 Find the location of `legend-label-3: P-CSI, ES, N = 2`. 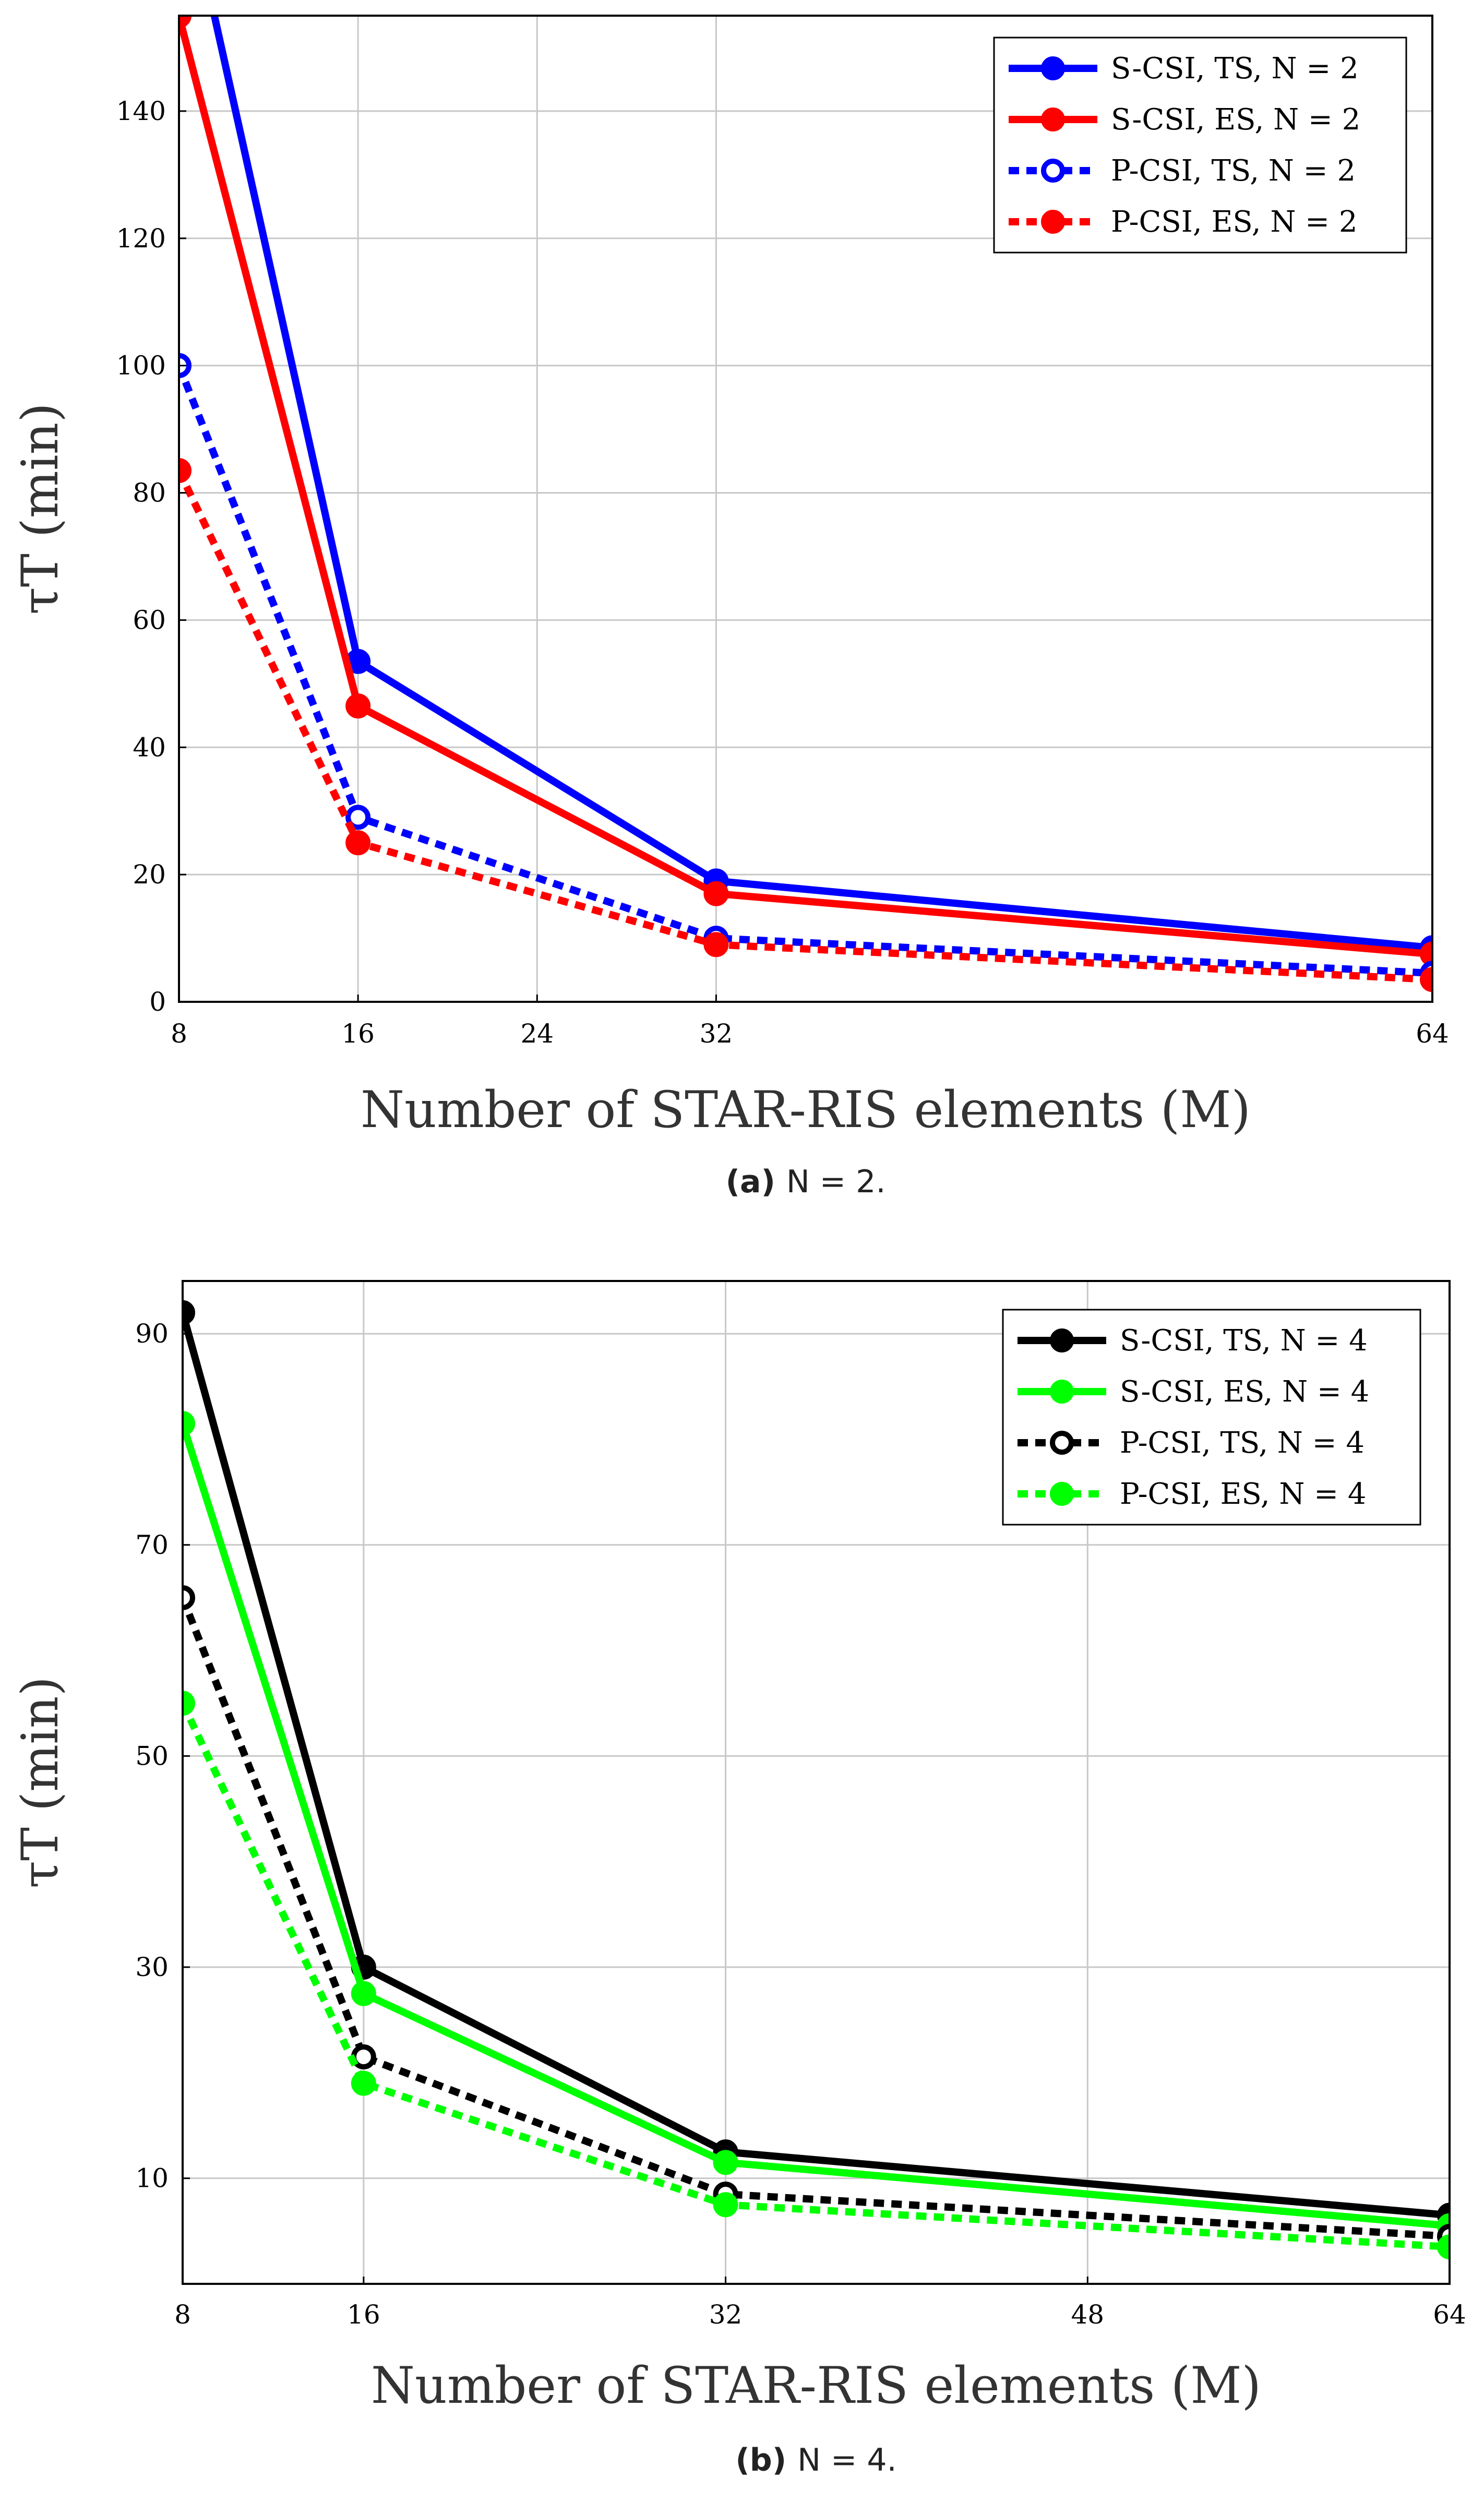

legend-label-3: P-CSI, ES, N = 2 is located at coordinates (1234, 222).